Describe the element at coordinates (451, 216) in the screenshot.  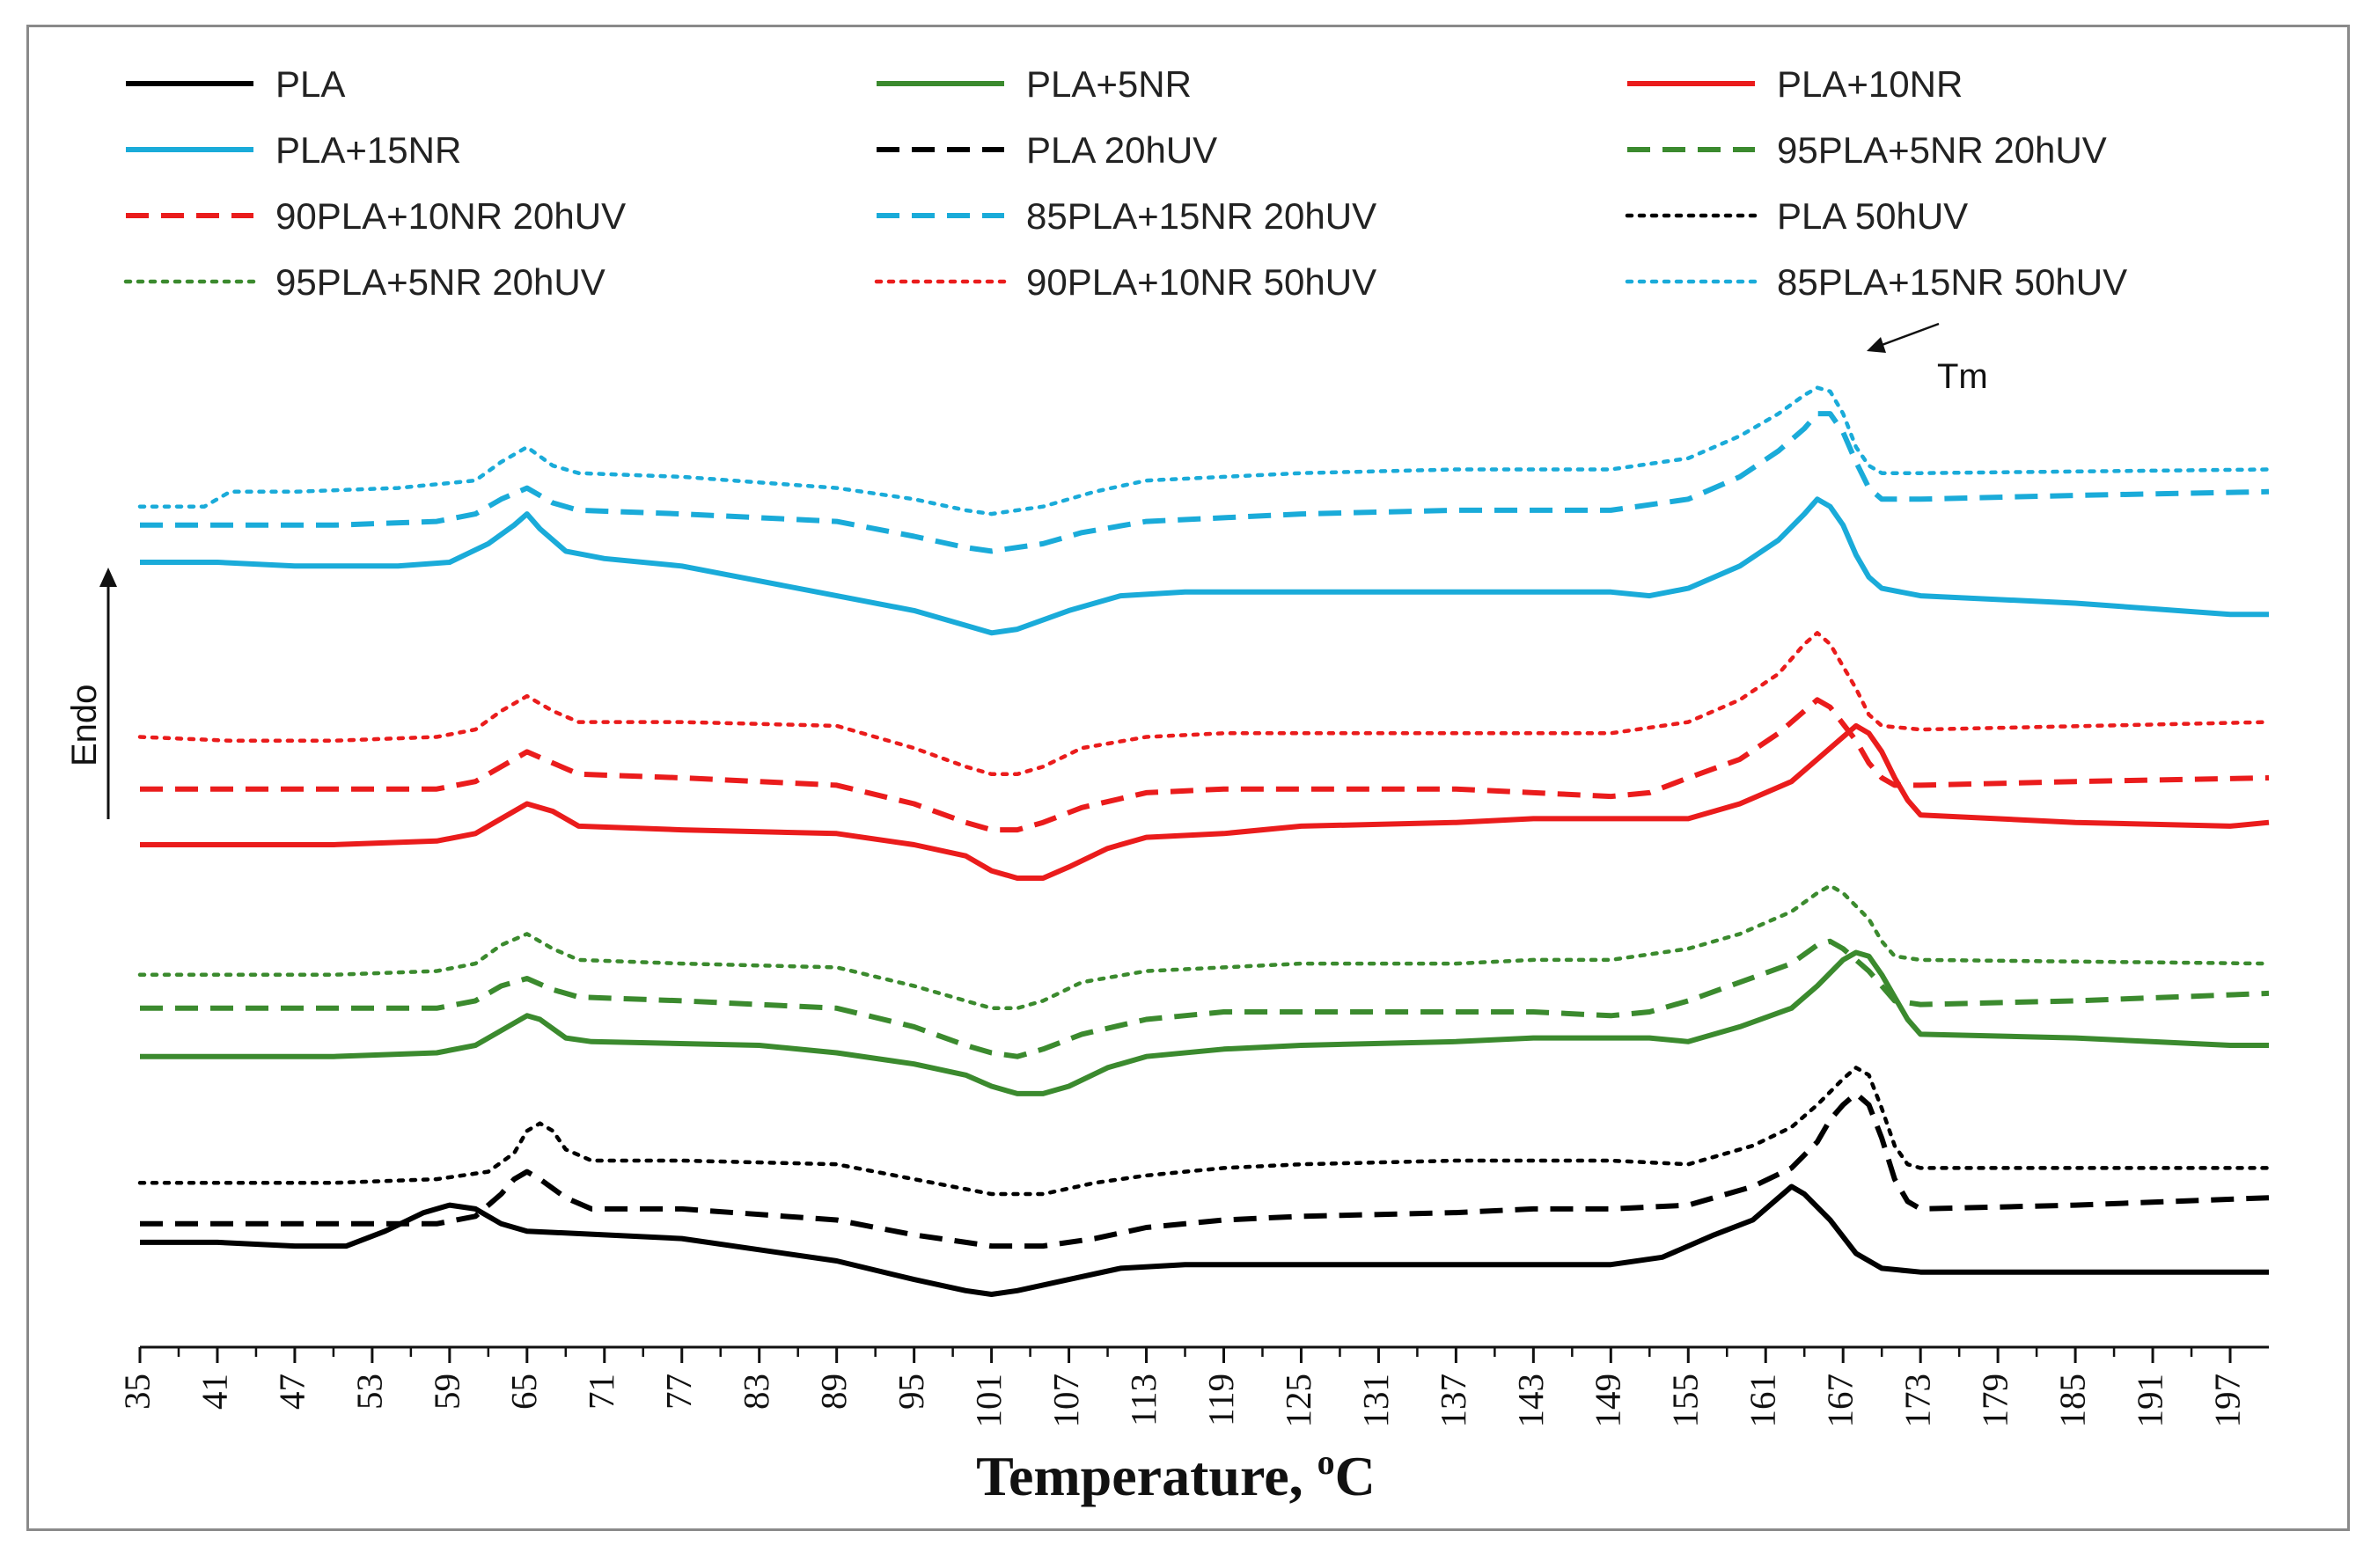
I see `legend-label-90pla-10nr-20huv-2-0: 90PLA+10NR 20hUV` at that location.